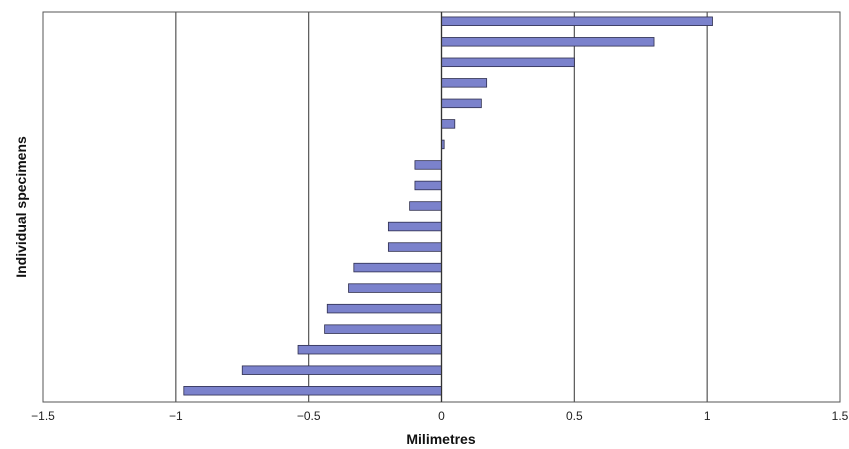  Describe the element at coordinates (309, 416) in the screenshot. I see `x-tick-label-2: −0.5` at that location.